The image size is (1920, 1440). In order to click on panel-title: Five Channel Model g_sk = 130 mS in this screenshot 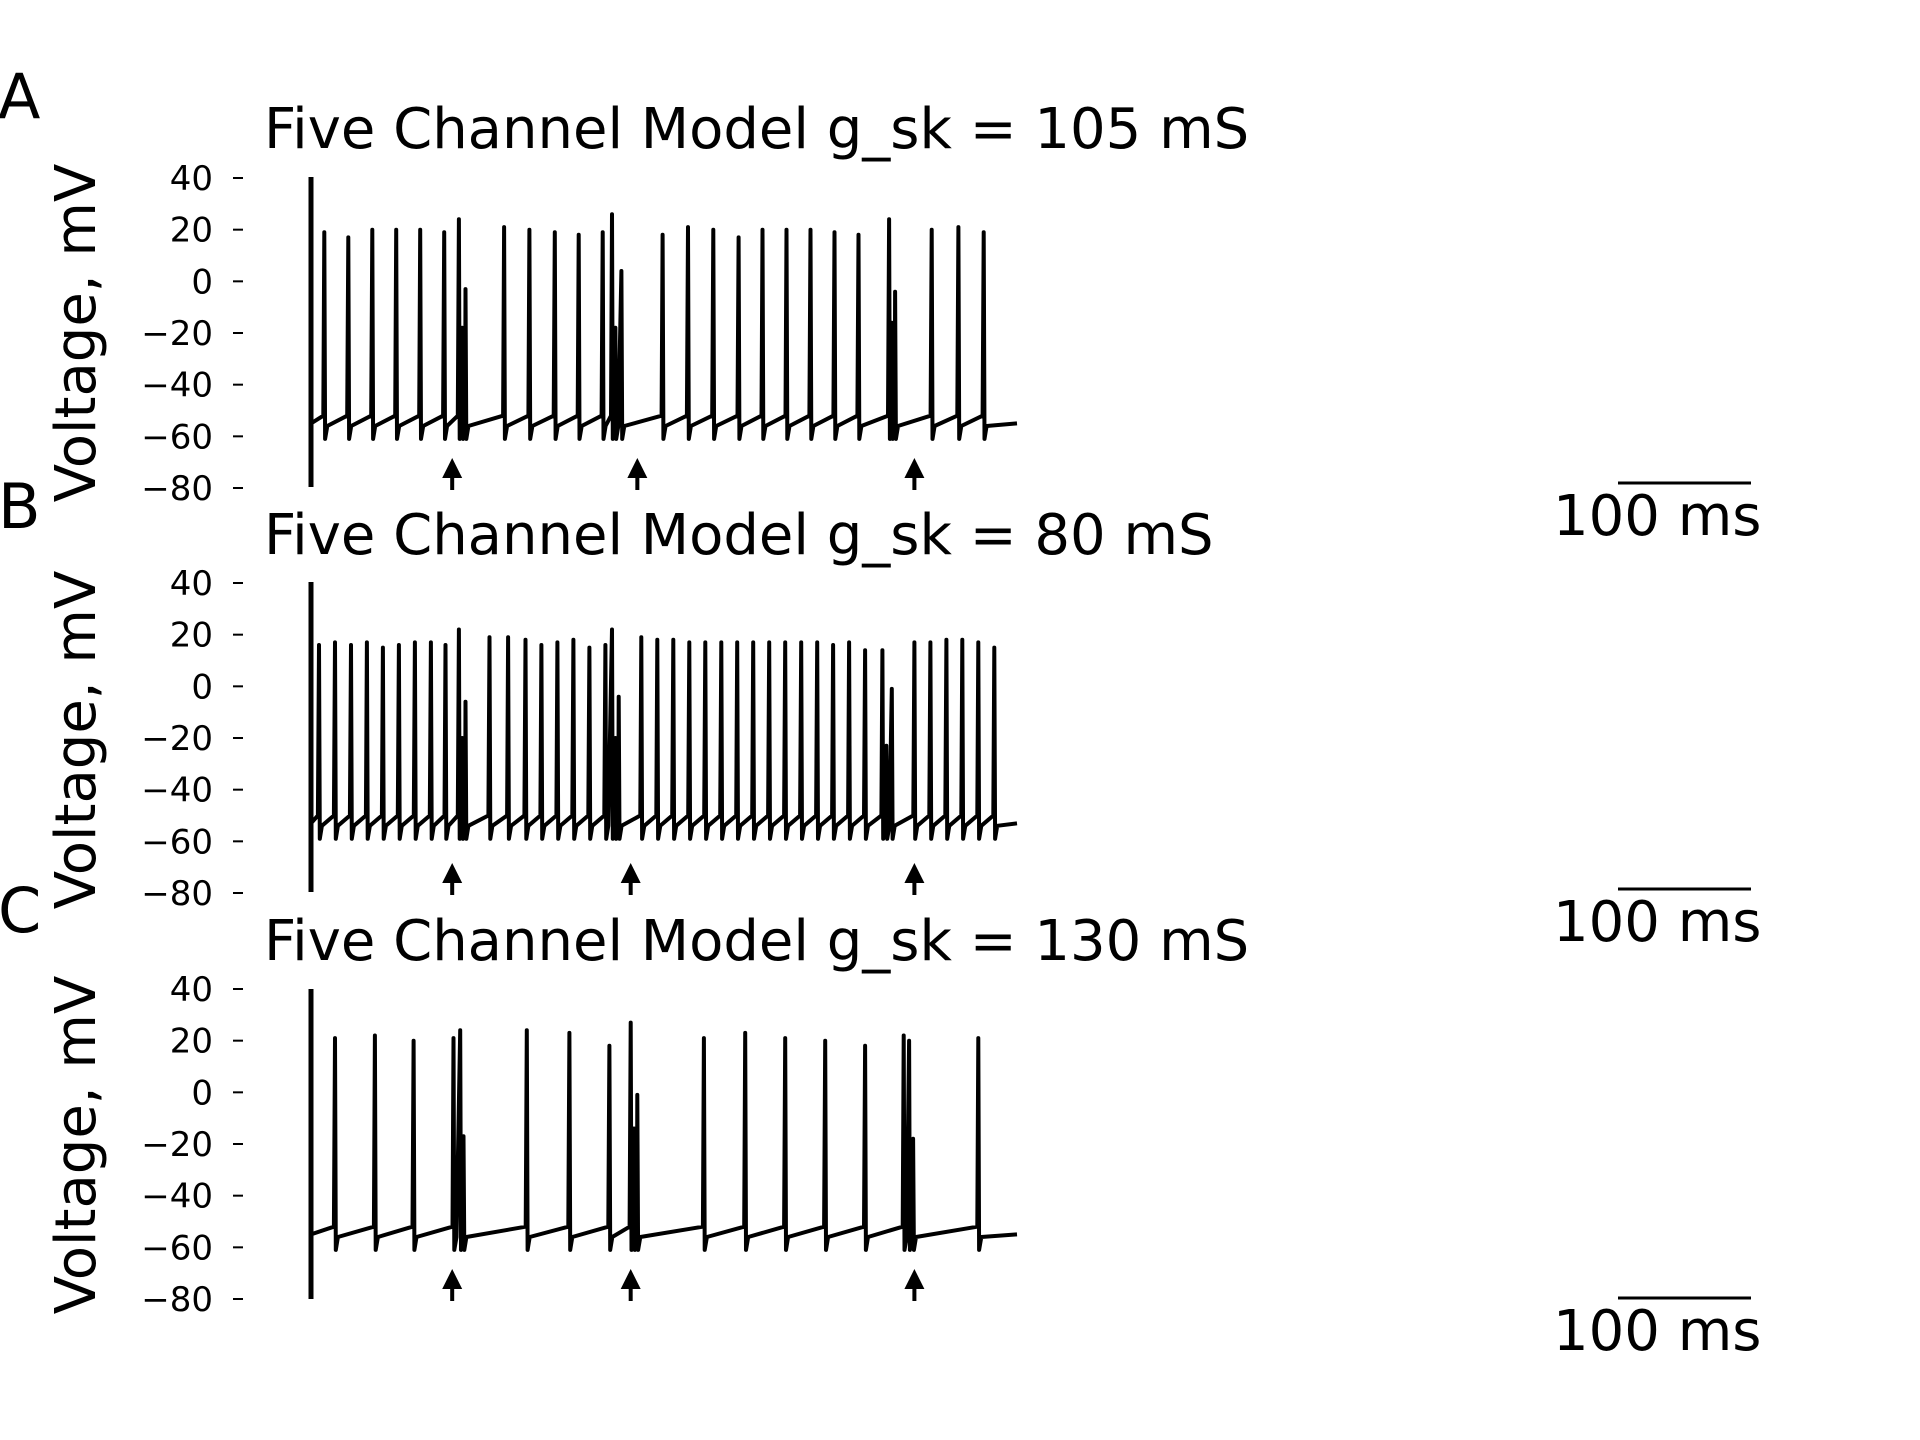, I will do `click(756, 941)`.